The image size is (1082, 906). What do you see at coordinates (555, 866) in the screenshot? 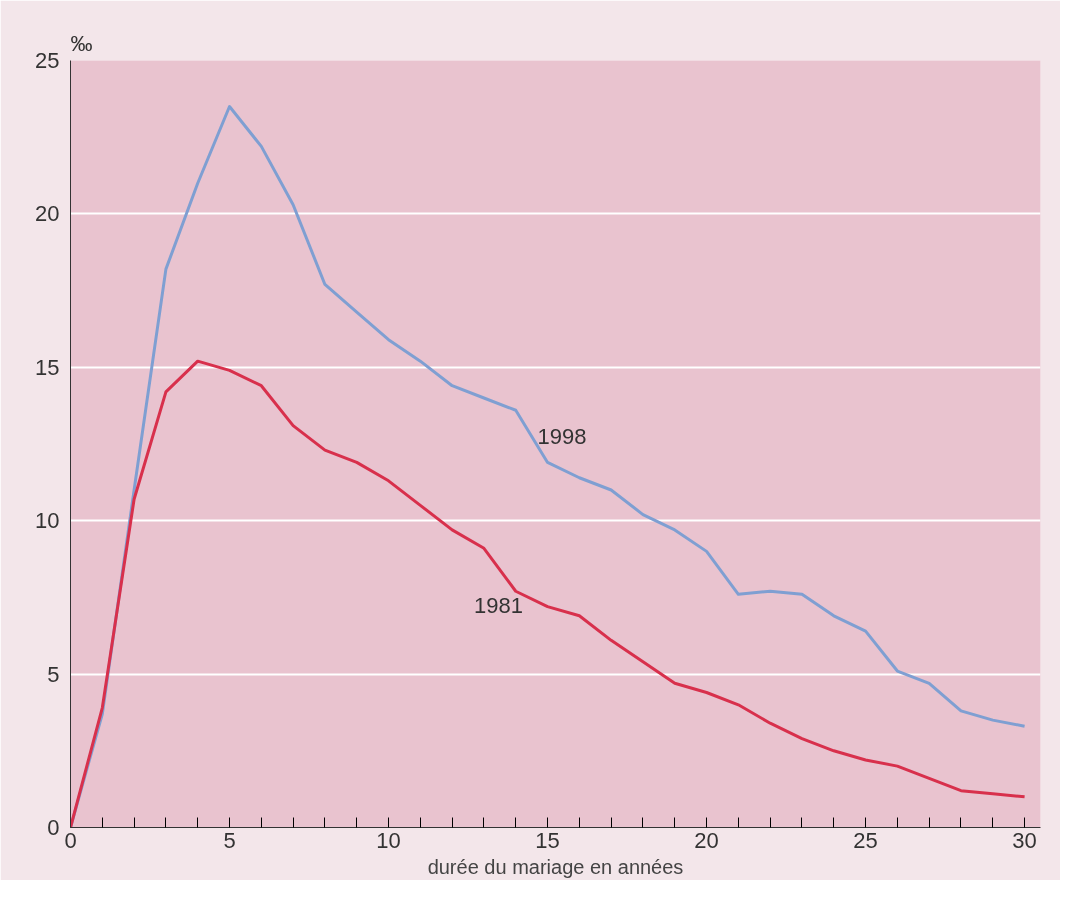
I see `x-axis-title: durée du mariage en années` at bounding box center [555, 866].